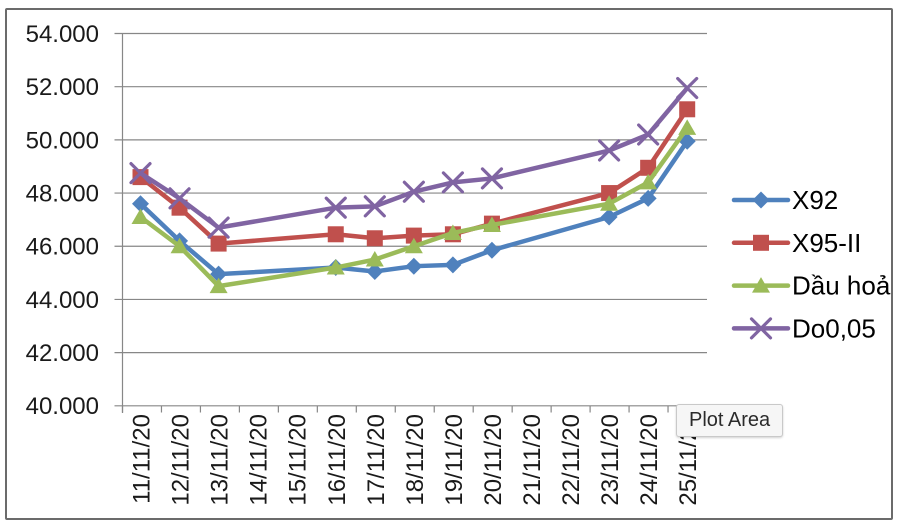 Image resolution: width=900 pixels, height=530 pixels. I want to click on y-axis-label: 40.000, so click(62, 406).